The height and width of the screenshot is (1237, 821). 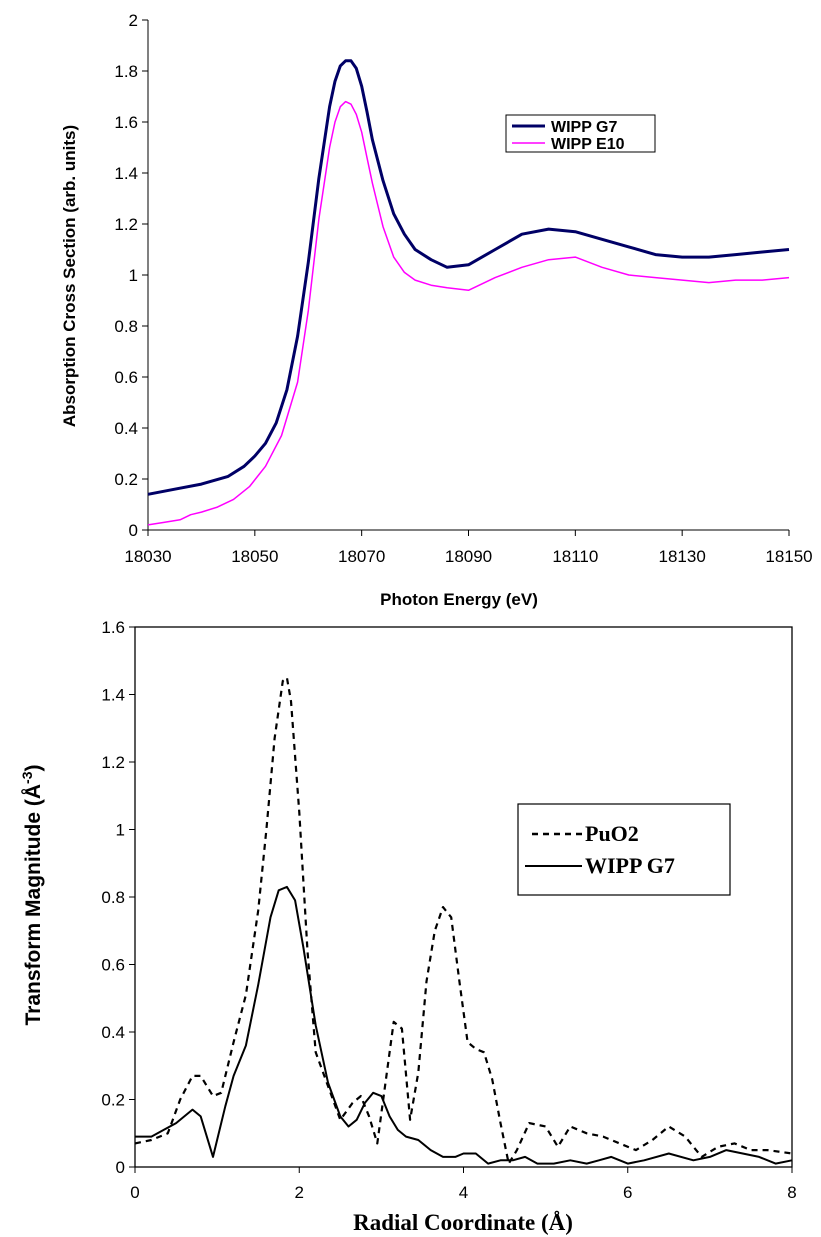 What do you see at coordinates (113, 897) in the screenshot?
I see `ft-y-tick-label: 0.8` at bounding box center [113, 897].